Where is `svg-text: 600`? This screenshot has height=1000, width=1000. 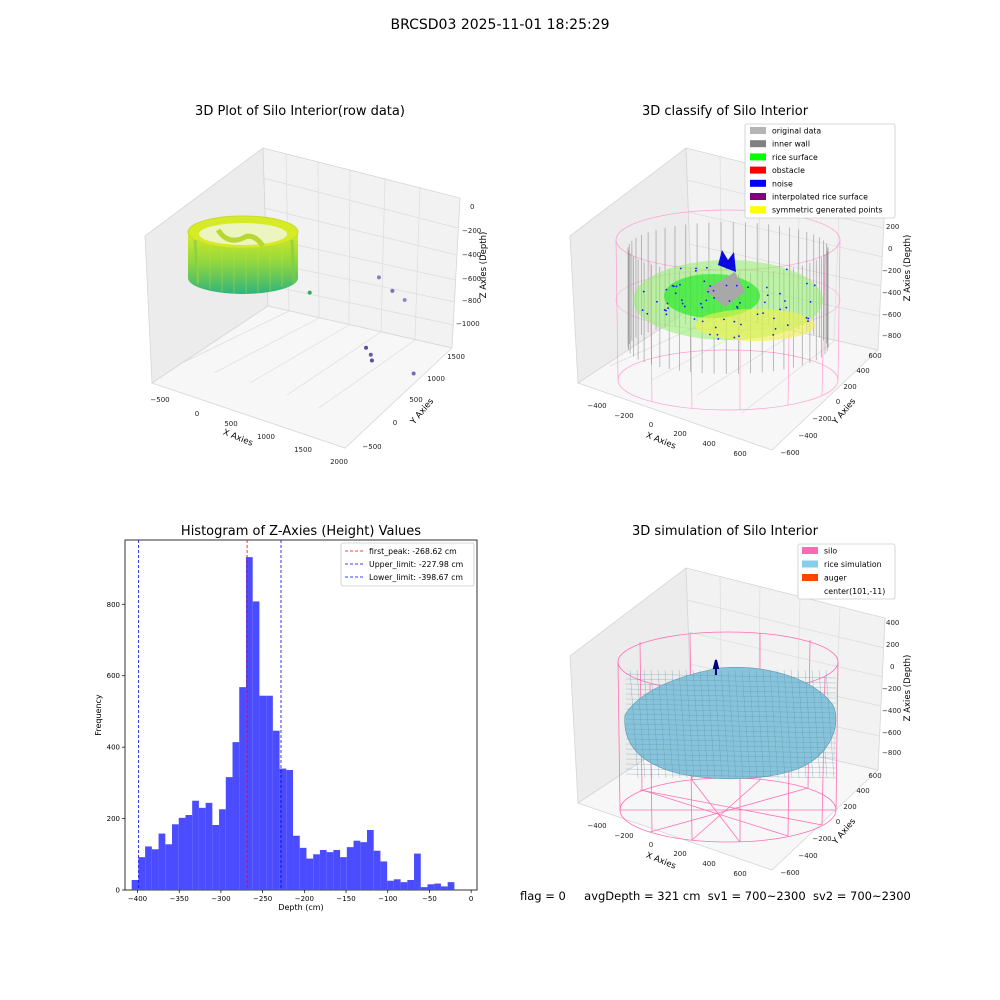 svg-text: 600 is located at coordinates (874, 776).